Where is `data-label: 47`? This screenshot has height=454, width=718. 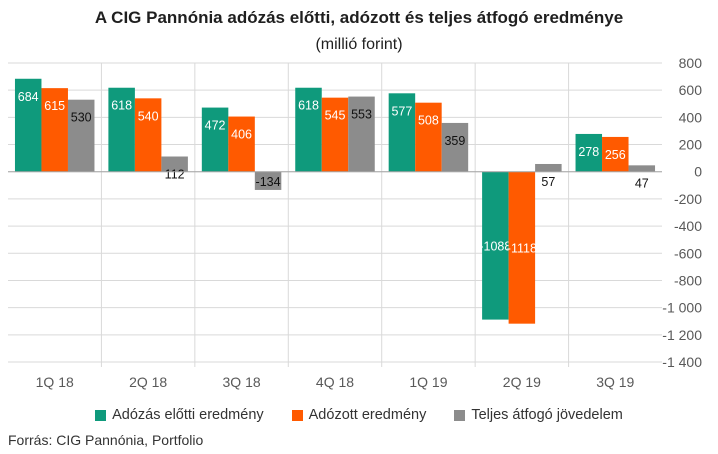
data-label: 47 is located at coordinates (642, 183).